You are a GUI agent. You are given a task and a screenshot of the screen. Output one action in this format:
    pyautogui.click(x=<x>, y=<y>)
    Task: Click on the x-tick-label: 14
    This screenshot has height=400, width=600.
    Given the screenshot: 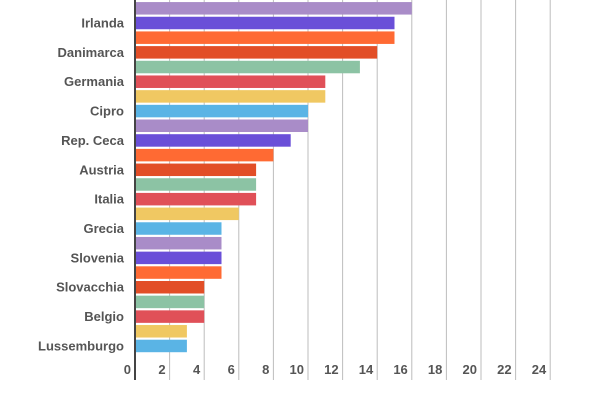 What is the action you would take?
    pyautogui.click(x=366, y=369)
    